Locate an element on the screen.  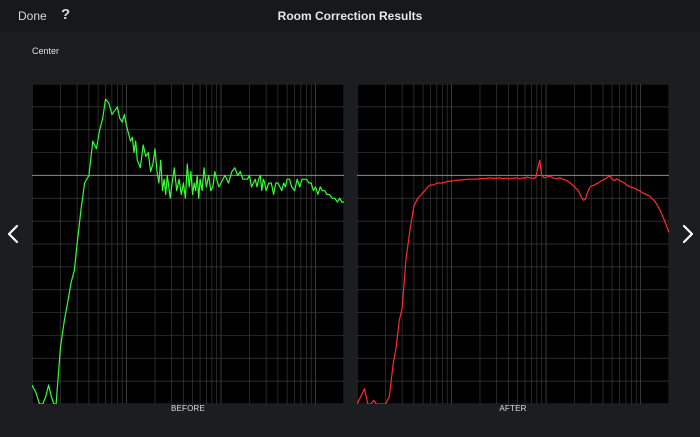
channel-label: Center is located at coordinates (46, 51).